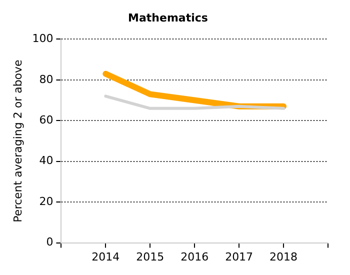 This screenshot has height=275, width=350. I want to click on y-tick-label: 20, so click(46, 201).